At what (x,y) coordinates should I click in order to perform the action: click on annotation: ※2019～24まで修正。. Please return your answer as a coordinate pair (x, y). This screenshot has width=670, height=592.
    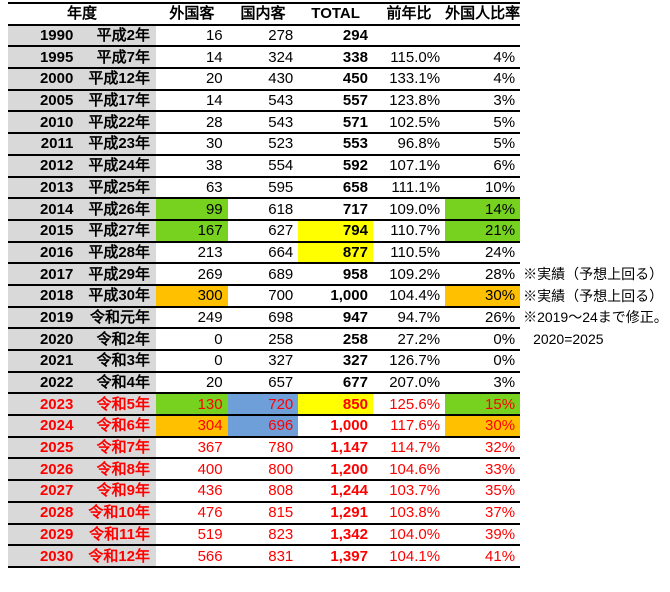
    Looking at the image, I should click on (595, 317).